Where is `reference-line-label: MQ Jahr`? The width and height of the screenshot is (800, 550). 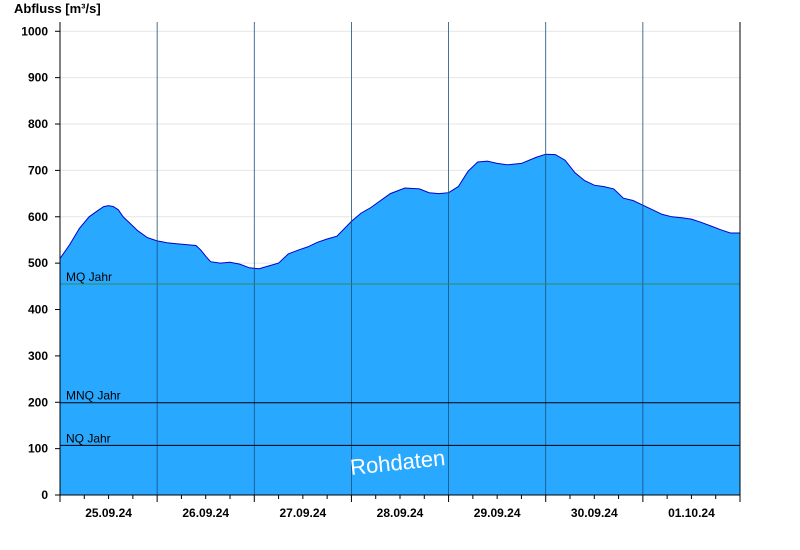
reference-line-label: MQ Jahr is located at coordinates (89, 277).